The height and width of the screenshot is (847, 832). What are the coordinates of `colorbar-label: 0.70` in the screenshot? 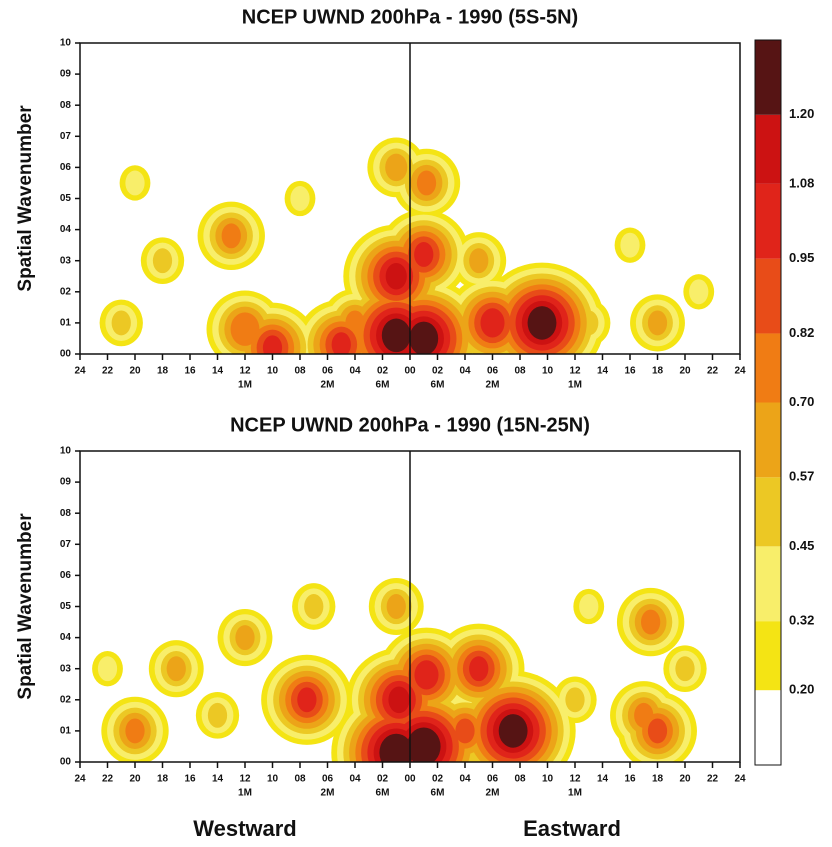 It's located at (801, 401).